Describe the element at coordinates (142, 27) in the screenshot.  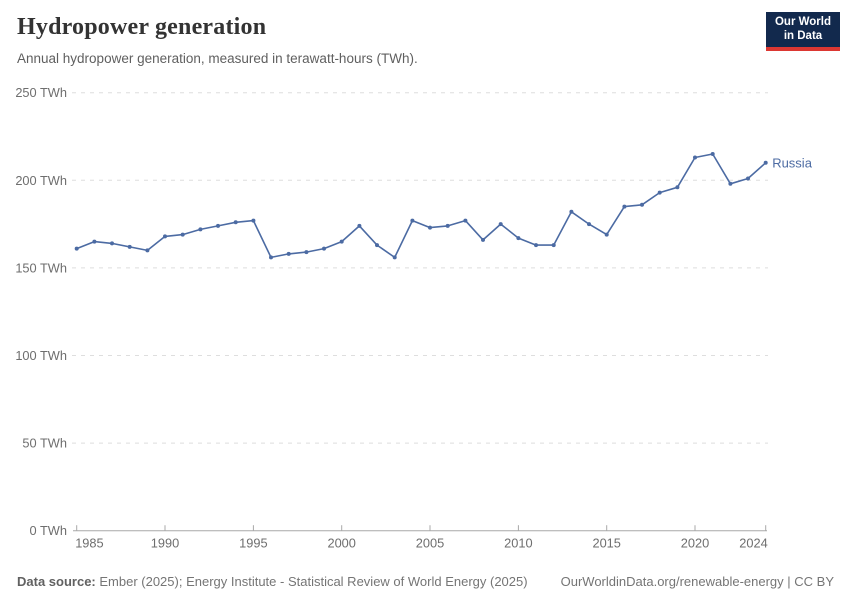
I see `chart-title: Hydropower generation` at that location.